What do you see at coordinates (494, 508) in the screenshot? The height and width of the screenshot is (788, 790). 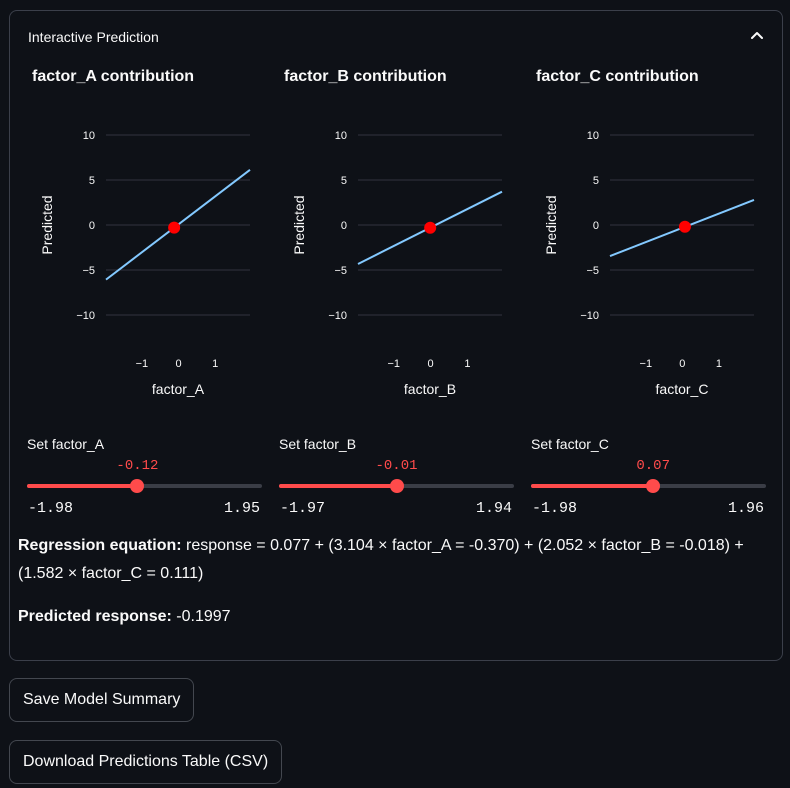 I see `slider-max-factor-b: 1.94` at bounding box center [494, 508].